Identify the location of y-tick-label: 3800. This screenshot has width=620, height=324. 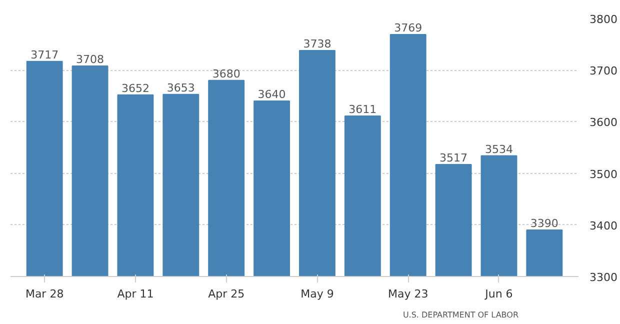
(604, 19).